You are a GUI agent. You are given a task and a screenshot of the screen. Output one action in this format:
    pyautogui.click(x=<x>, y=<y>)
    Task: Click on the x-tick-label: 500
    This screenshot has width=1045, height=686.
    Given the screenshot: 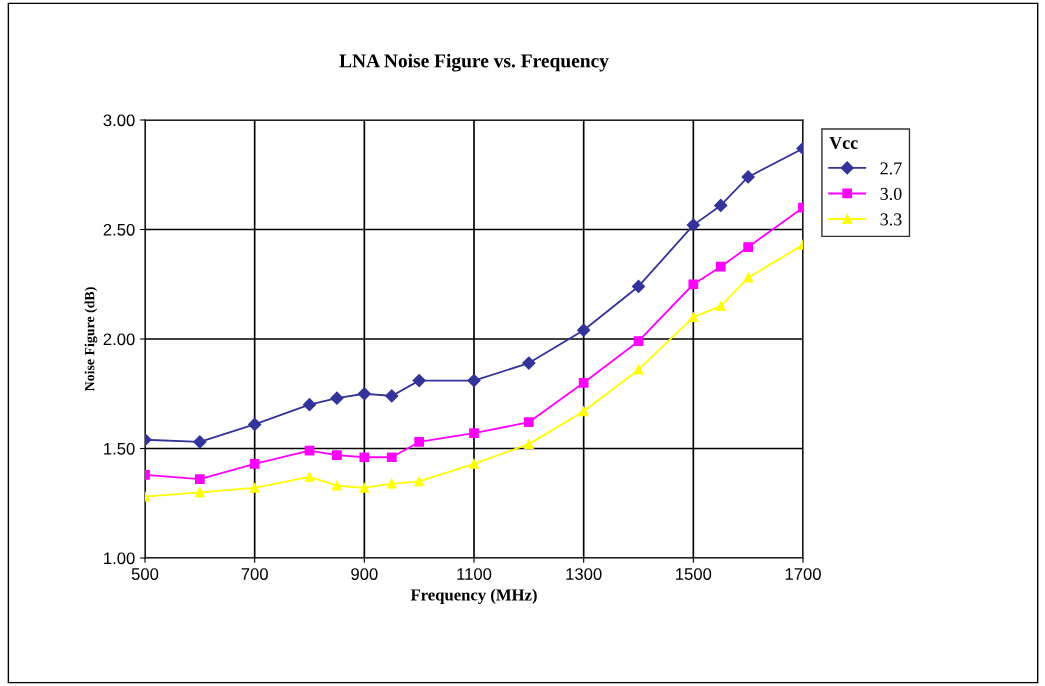 What is the action you would take?
    pyautogui.click(x=145, y=574)
    